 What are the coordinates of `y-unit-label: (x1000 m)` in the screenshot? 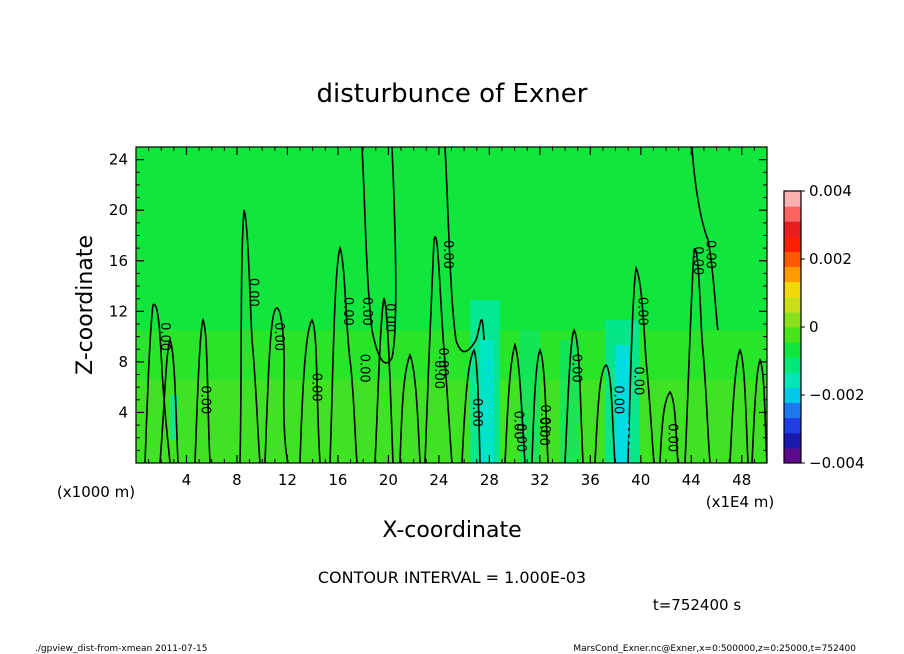 It's located at (96, 492).